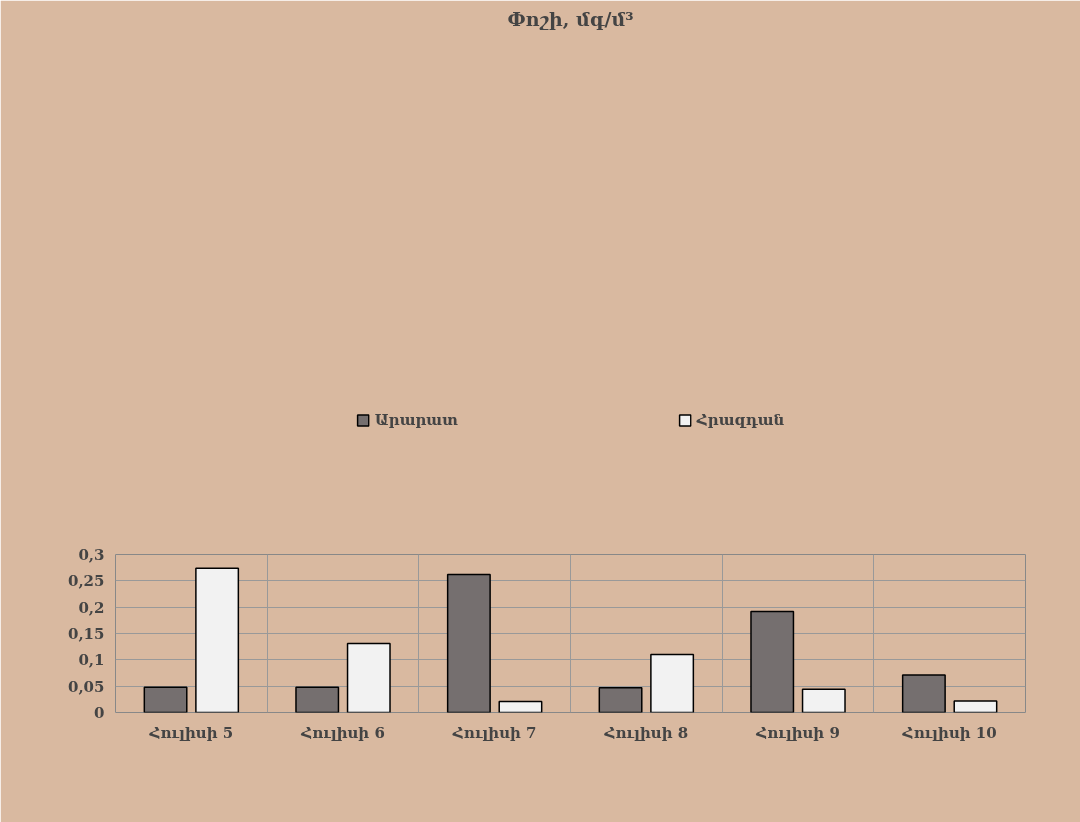  Describe the element at coordinates (86, 634) in the screenshot. I see `y-tick-label: 0,15` at that location.